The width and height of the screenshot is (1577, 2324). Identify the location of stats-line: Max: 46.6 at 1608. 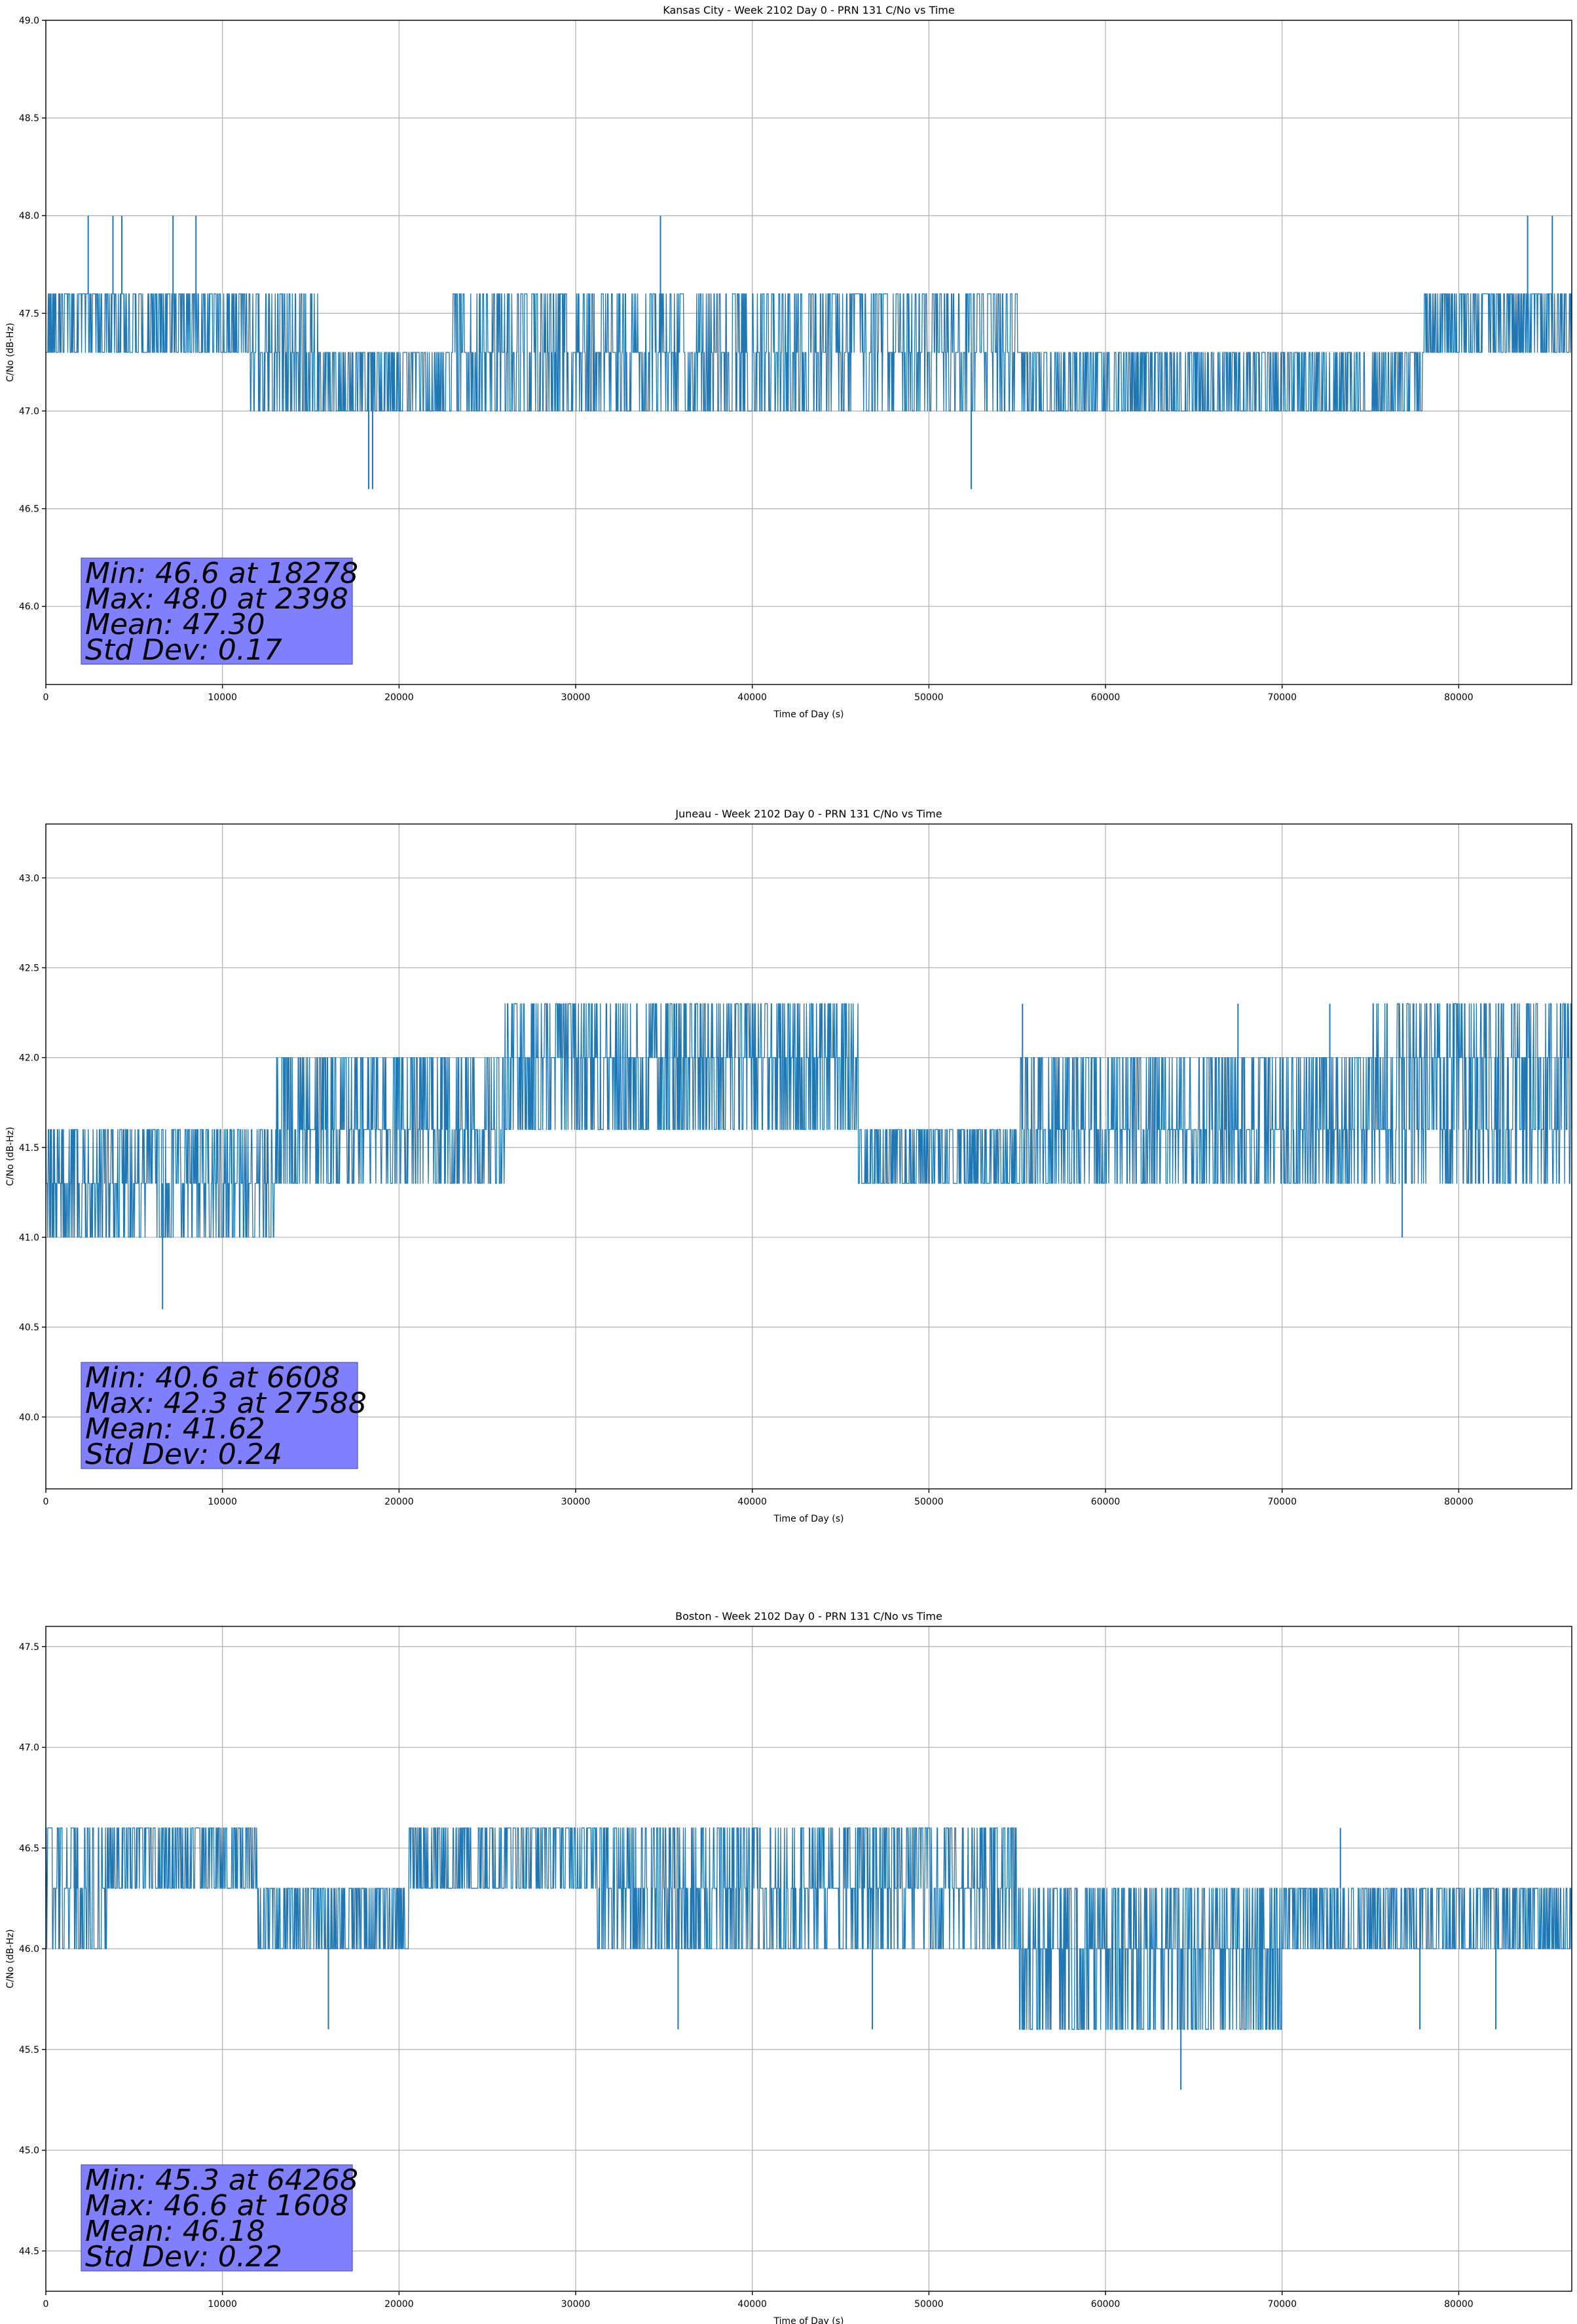
(216, 2205).